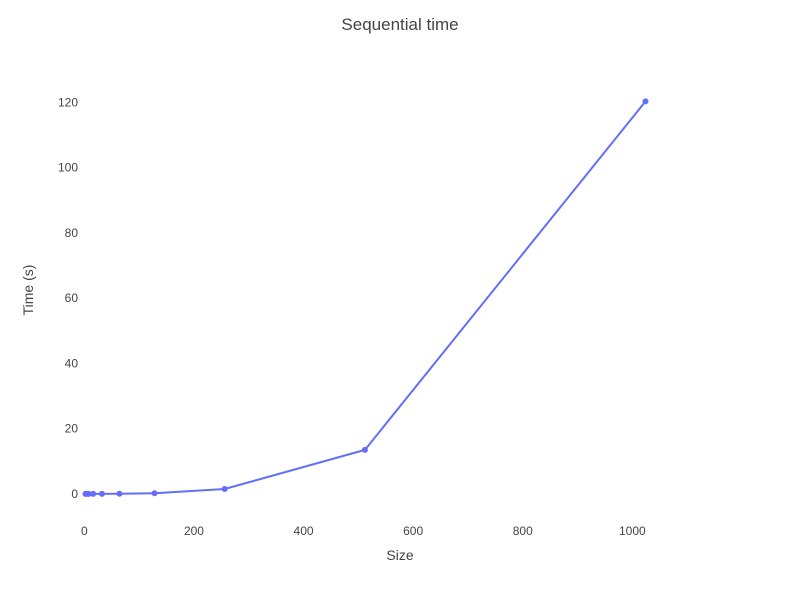 Image resolution: width=800 pixels, height=600 pixels. What do you see at coordinates (72, 233) in the screenshot?
I see `y-tick-label: 80` at bounding box center [72, 233].